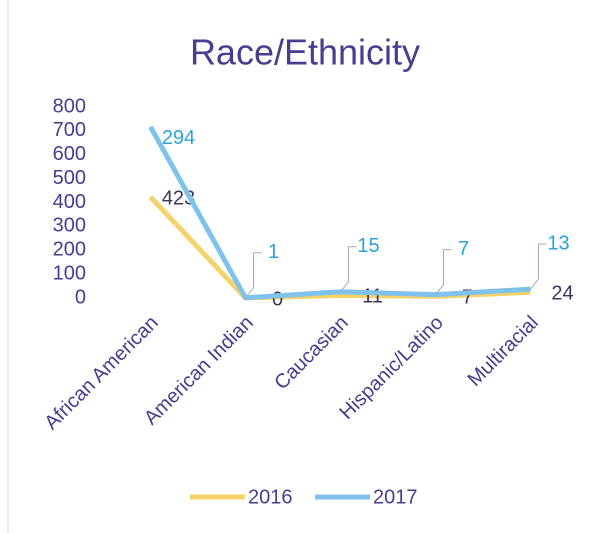 The width and height of the screenshot is (606, 533). What do you see at coordinates (305, 52) in the screenshot?
I see `chart-title: Race/Ethnicity` at bounding box center [305, 52].